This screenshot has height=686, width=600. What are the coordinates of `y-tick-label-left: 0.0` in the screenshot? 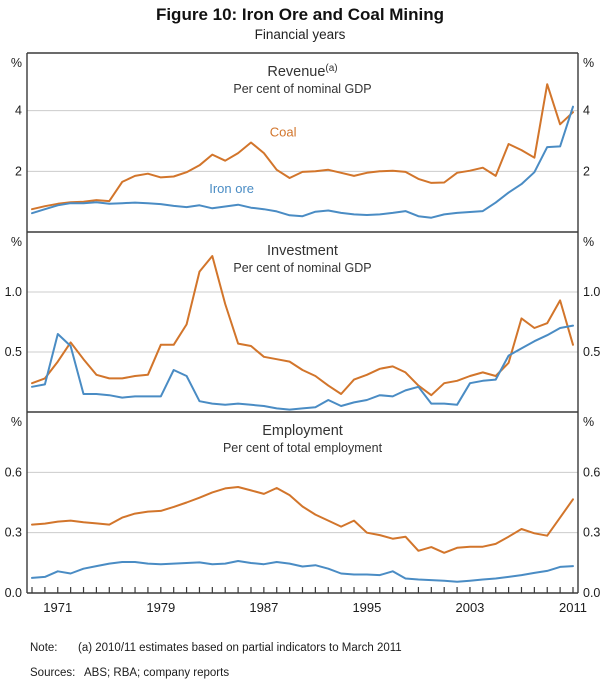 It's located at (13, 593).